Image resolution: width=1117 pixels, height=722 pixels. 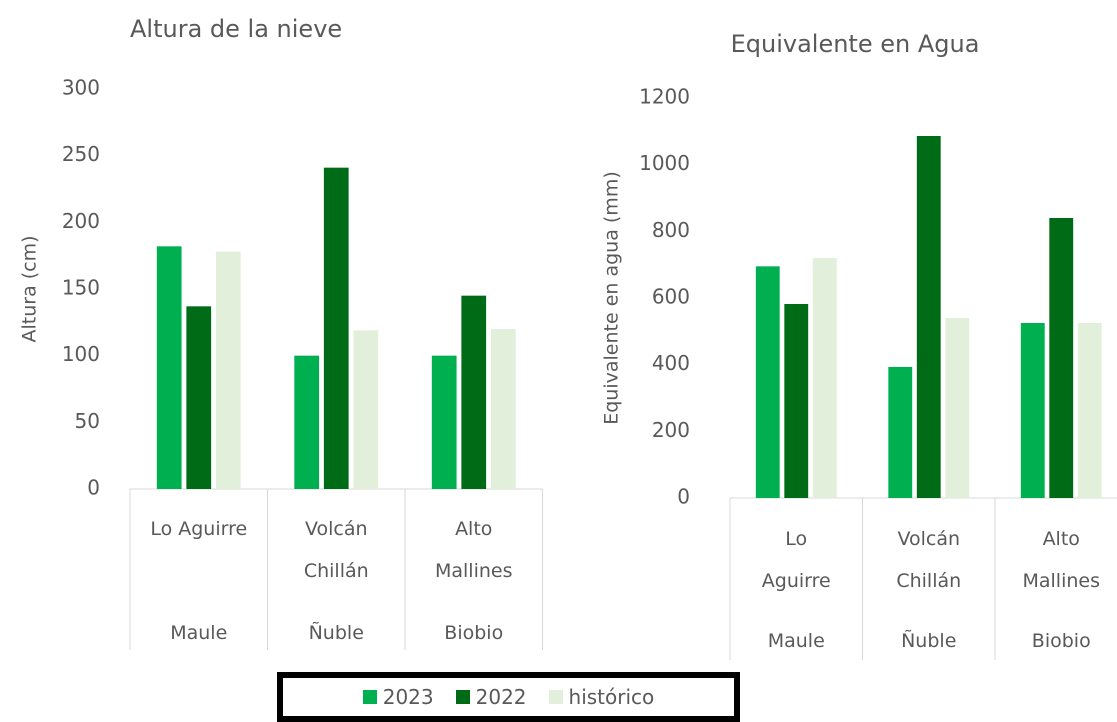 What do you see at coordinates (81, 88) in the screenshot?
I see `y-tick-label: 300` at bounding box center [81, 88].